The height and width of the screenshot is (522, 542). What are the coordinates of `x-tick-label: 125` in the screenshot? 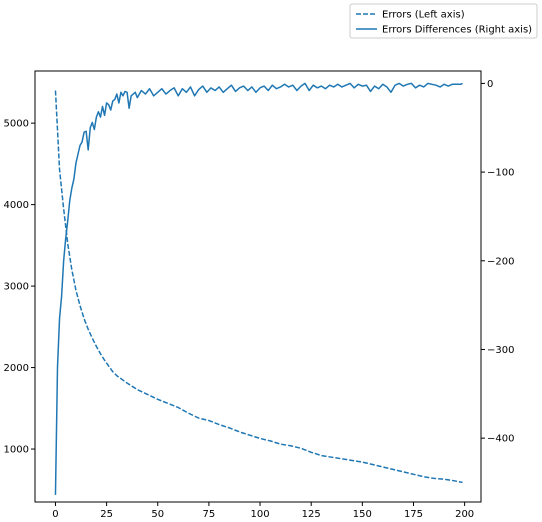 It's located at (311, 514).